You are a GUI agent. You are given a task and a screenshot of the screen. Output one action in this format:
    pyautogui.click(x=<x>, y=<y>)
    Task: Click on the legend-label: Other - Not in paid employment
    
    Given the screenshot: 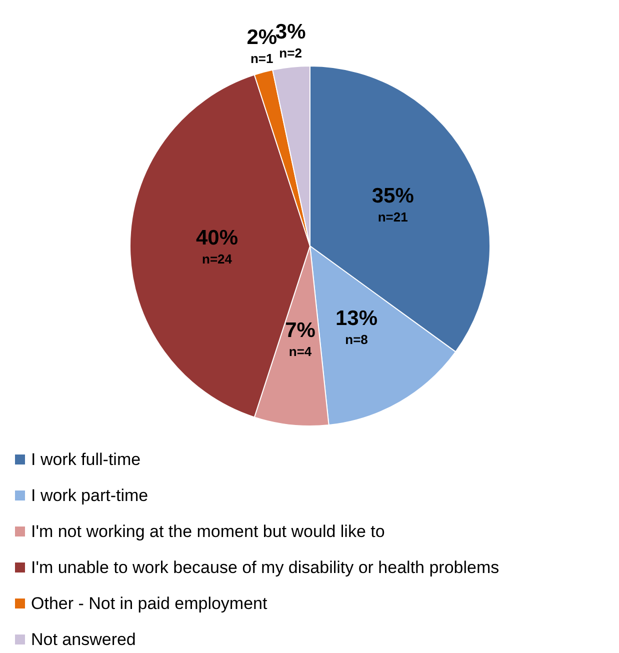 What is the action you would take?
    pyautogui.click(x=149, y=603)
    